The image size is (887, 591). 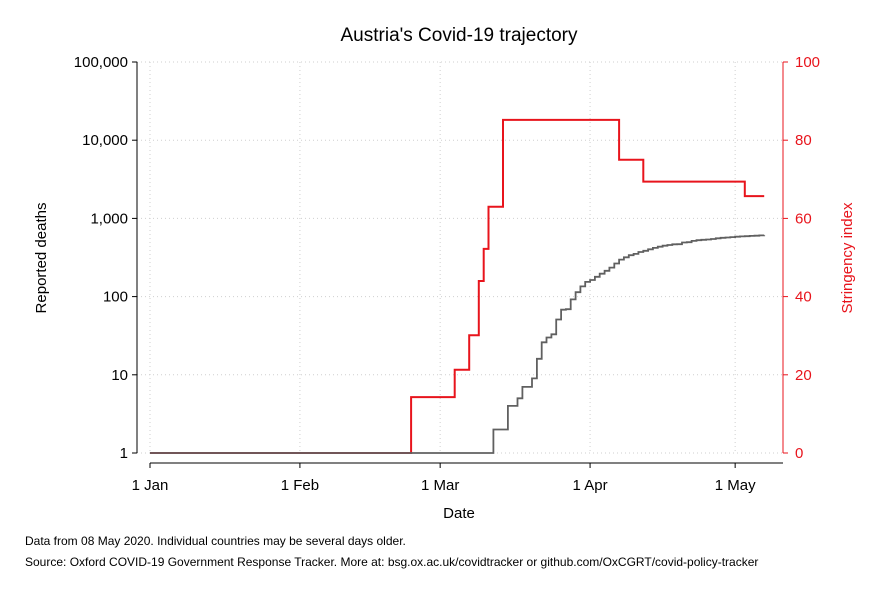 What do you see at coordinates (735, 485) in the screenshot?
I see `x-tick-label: 1 May` at bounding box center [735, 485].